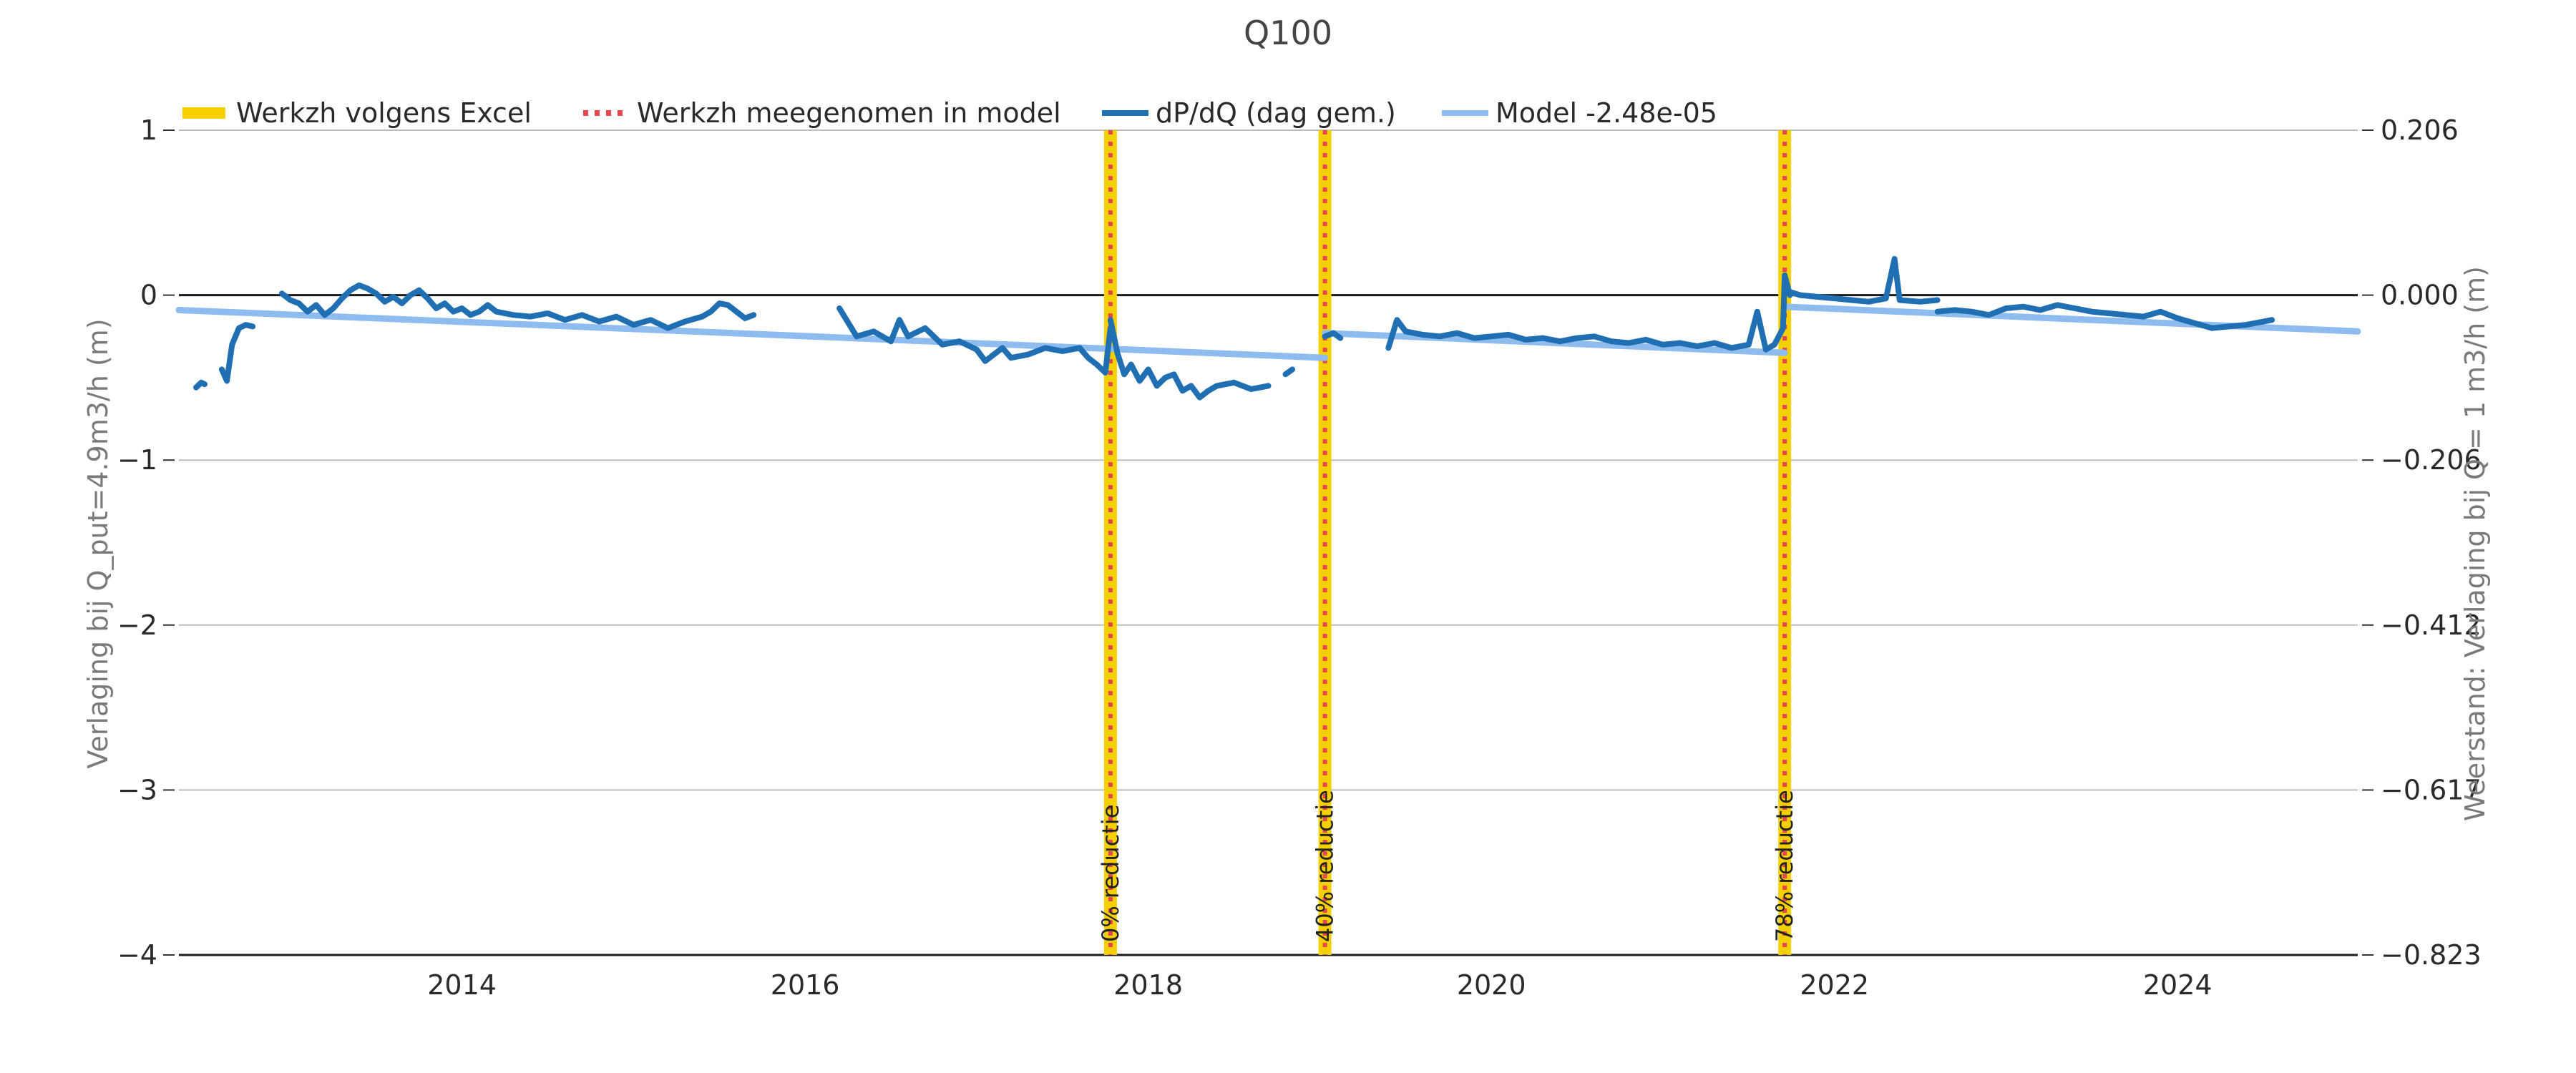 This screenshot has width=2576, height=1073. I want to click on y2-tick-label: −0.823, so click(2431, 955).